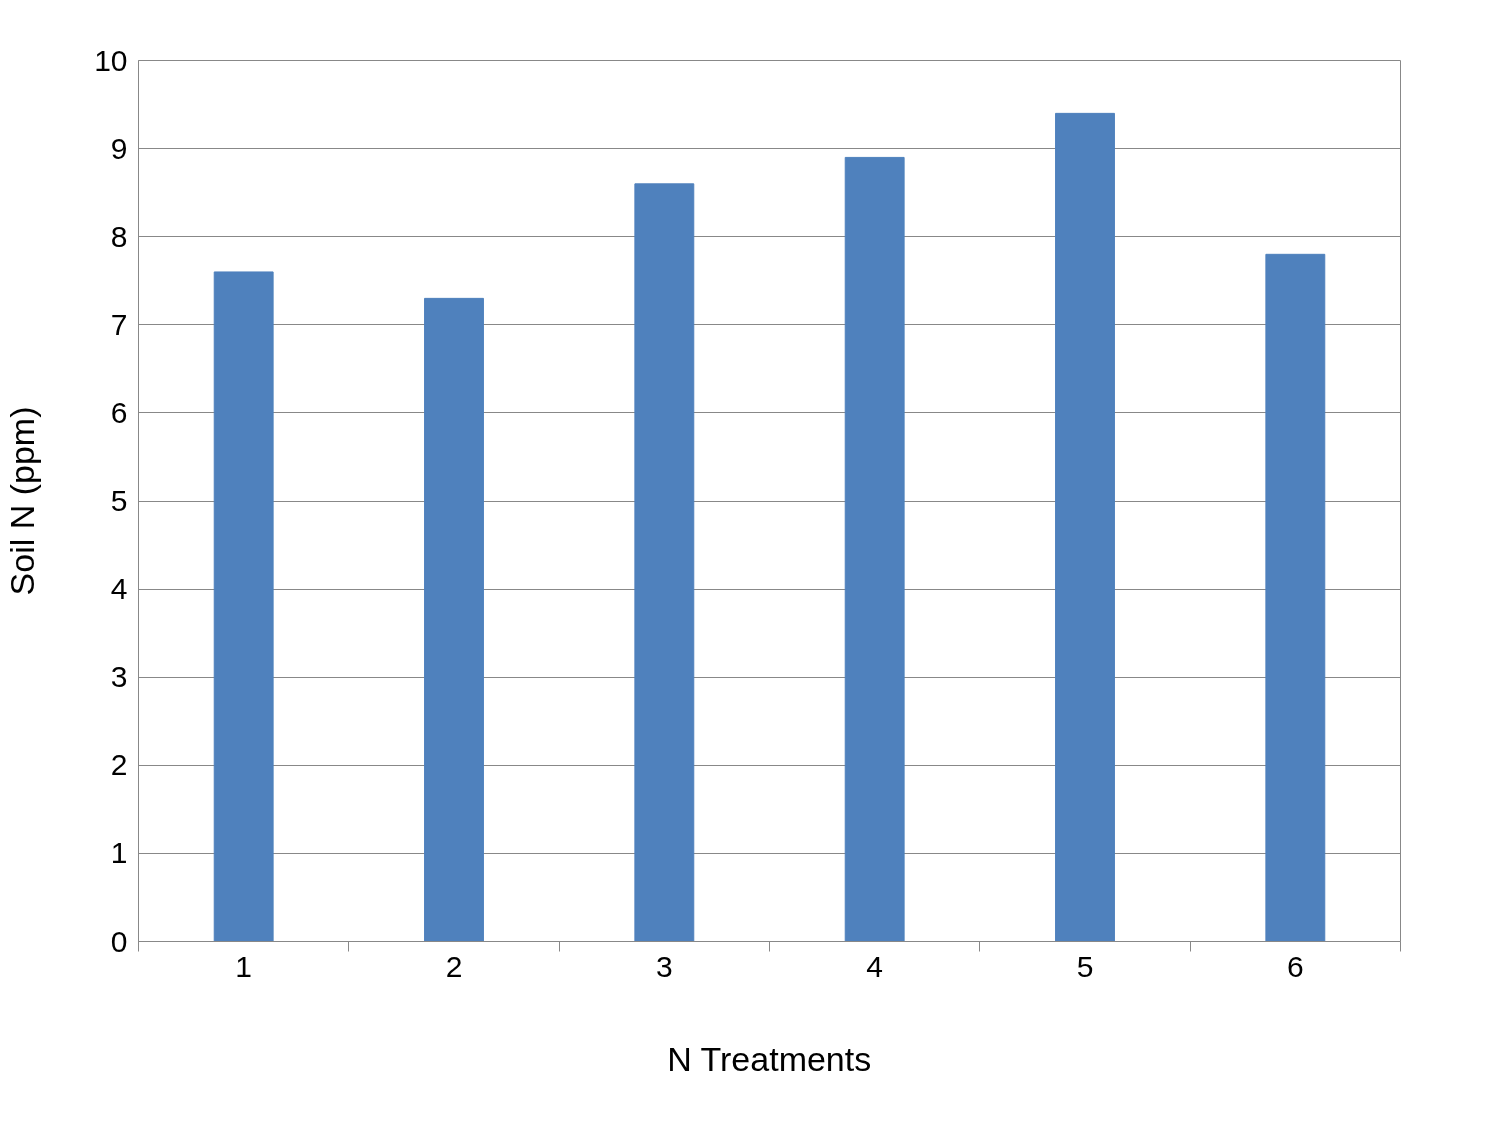  I want to click on y-tick-label: 4, so click(119, 589).